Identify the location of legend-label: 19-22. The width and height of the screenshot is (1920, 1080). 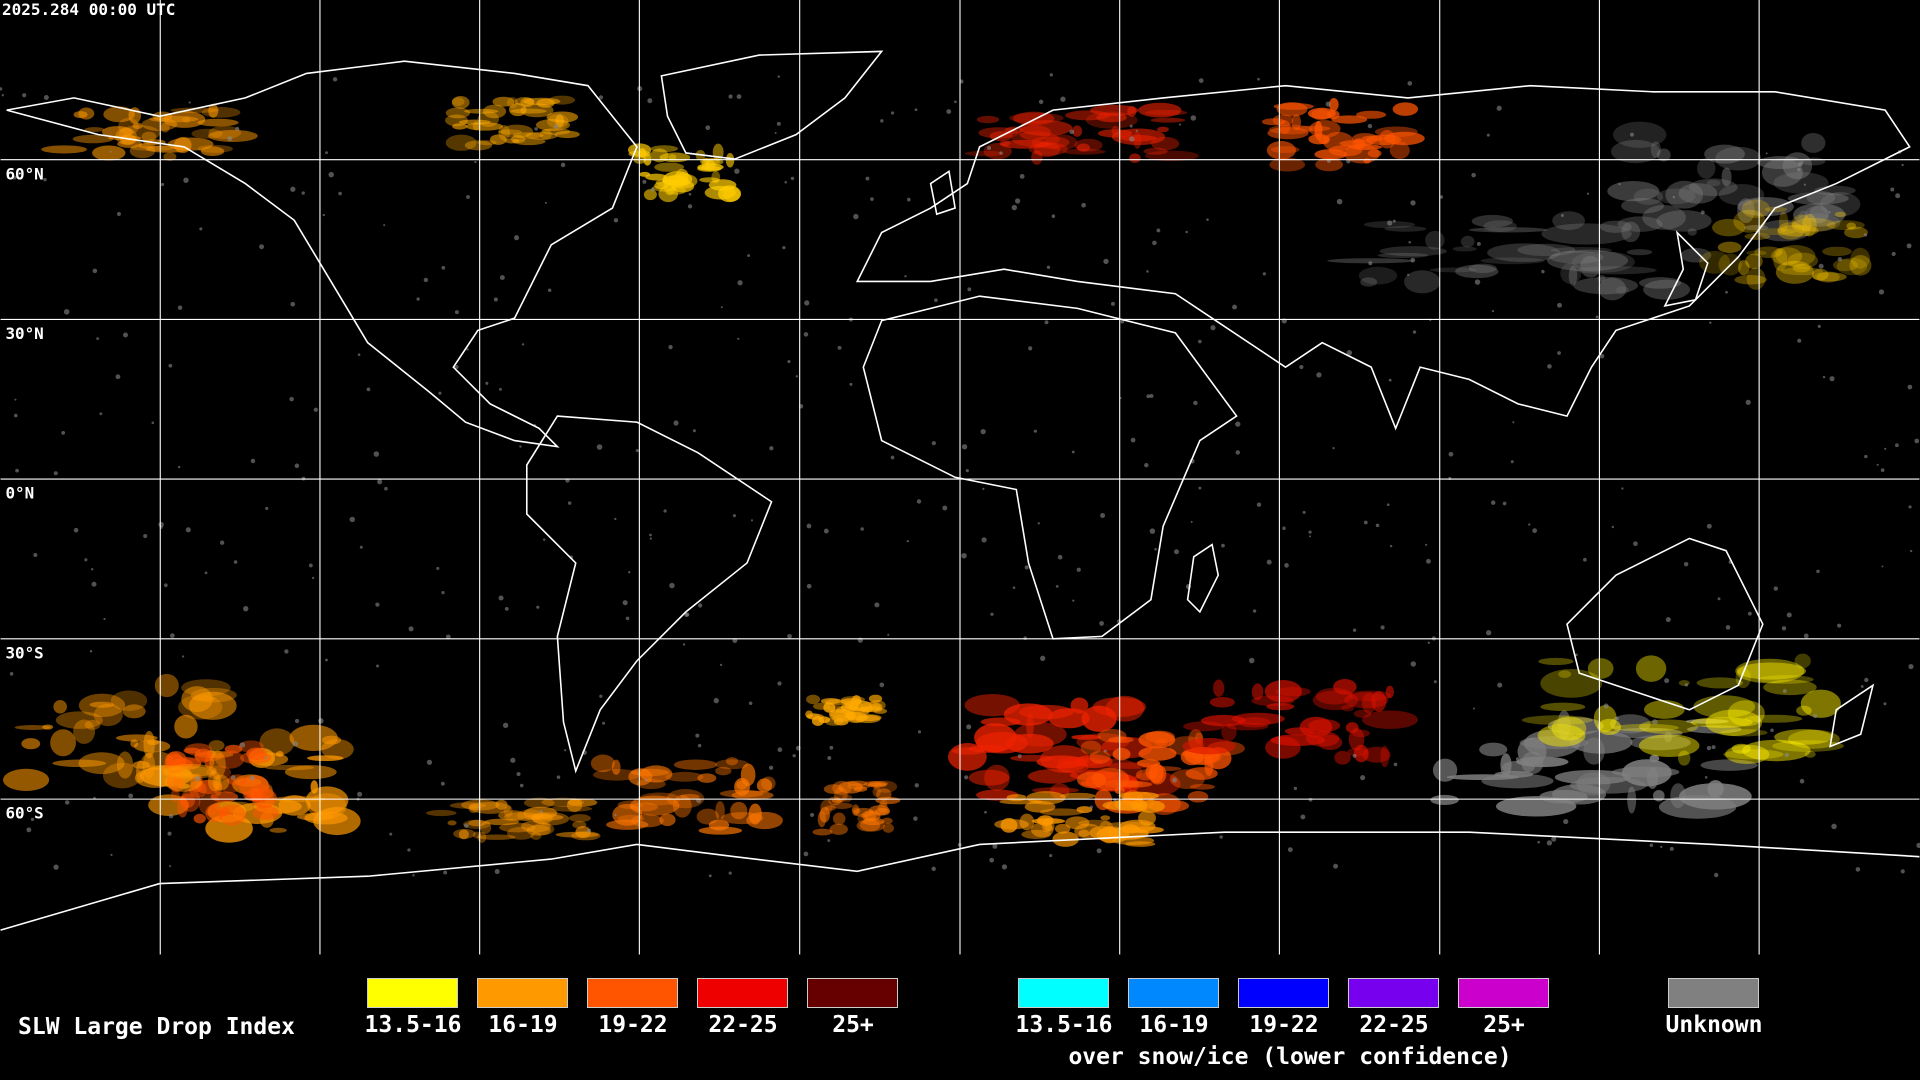
(1284, 1025).